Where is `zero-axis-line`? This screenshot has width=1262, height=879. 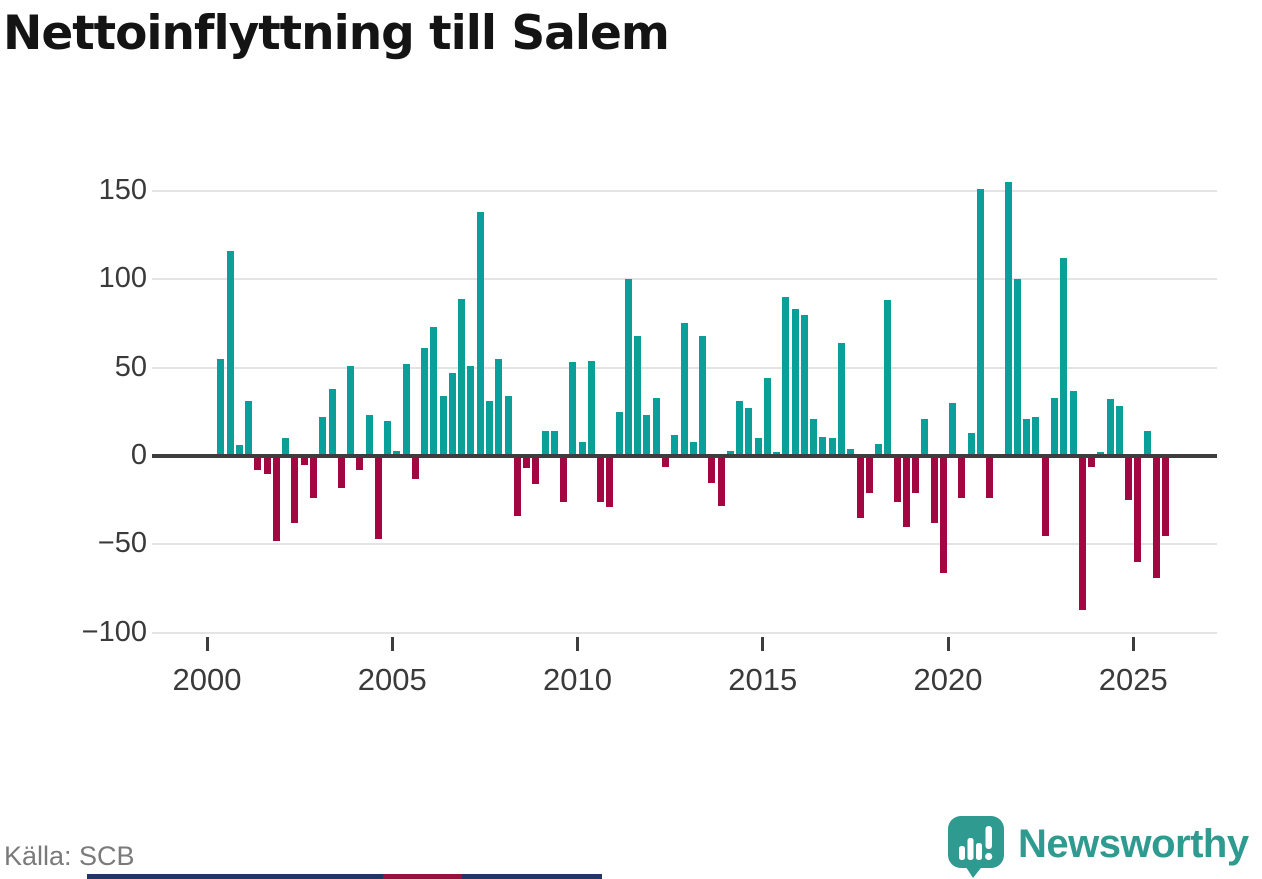 zero-axis-line is located at coordinates (684, 456).